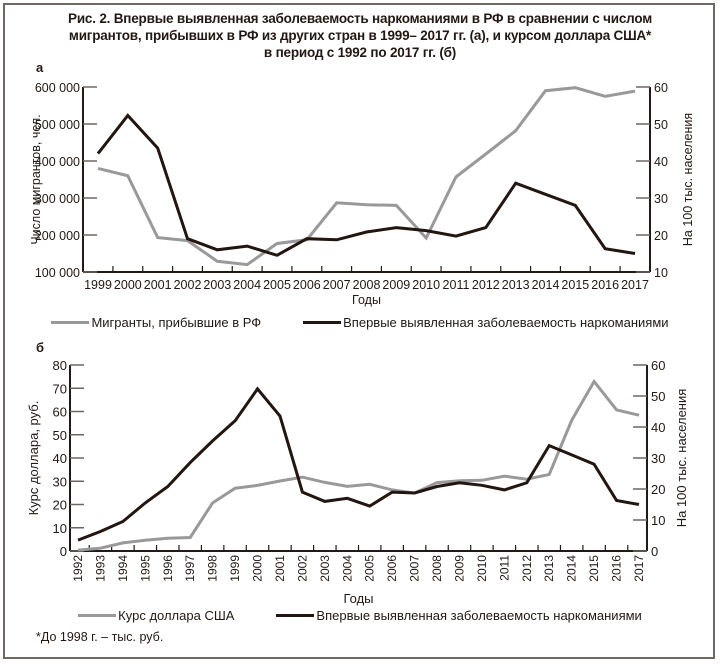 This screenshot has height=664, width=720. Describe the element at coordinates (36, 179) in the screenshot. I see `y-axis-title-left: Число мигрантов, чел.` at that location.